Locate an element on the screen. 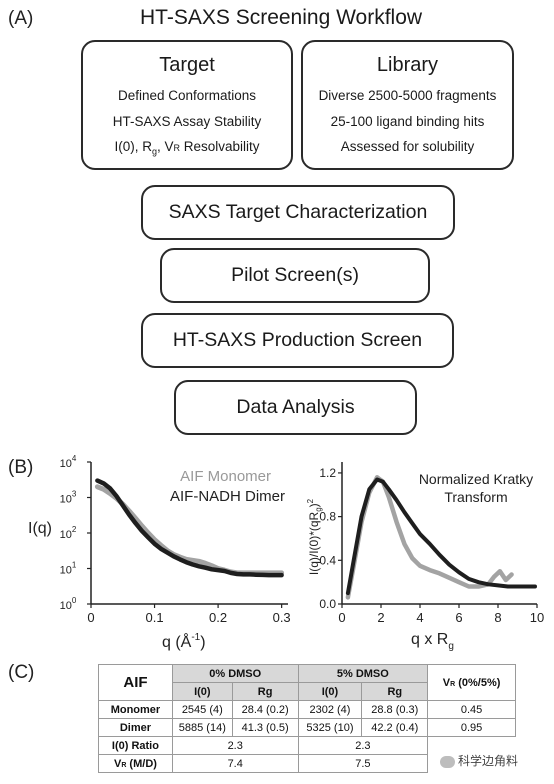 This screenshot has width=554, height=784. watermark: 科学边角料 is located at coordinates (479, 760).